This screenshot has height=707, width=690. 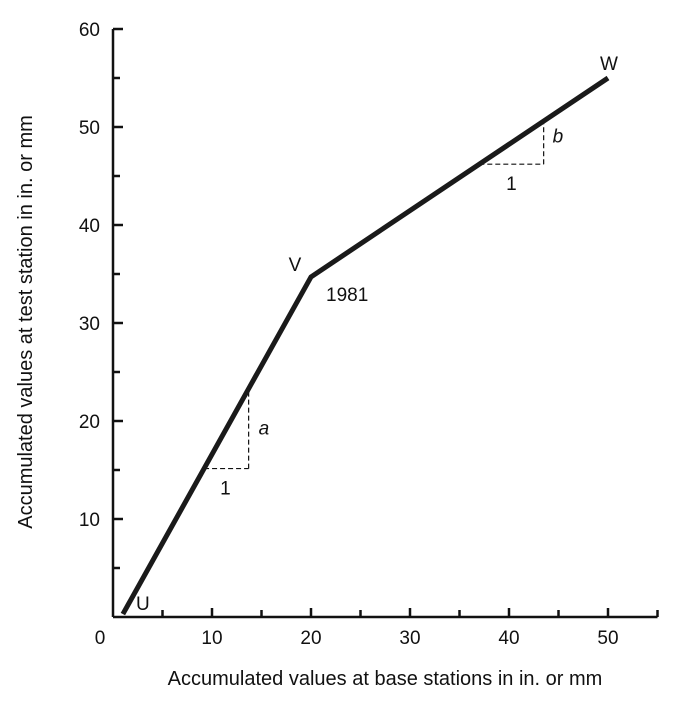 I want to click on x-tick-label: 30, so click(x=409, y=638).